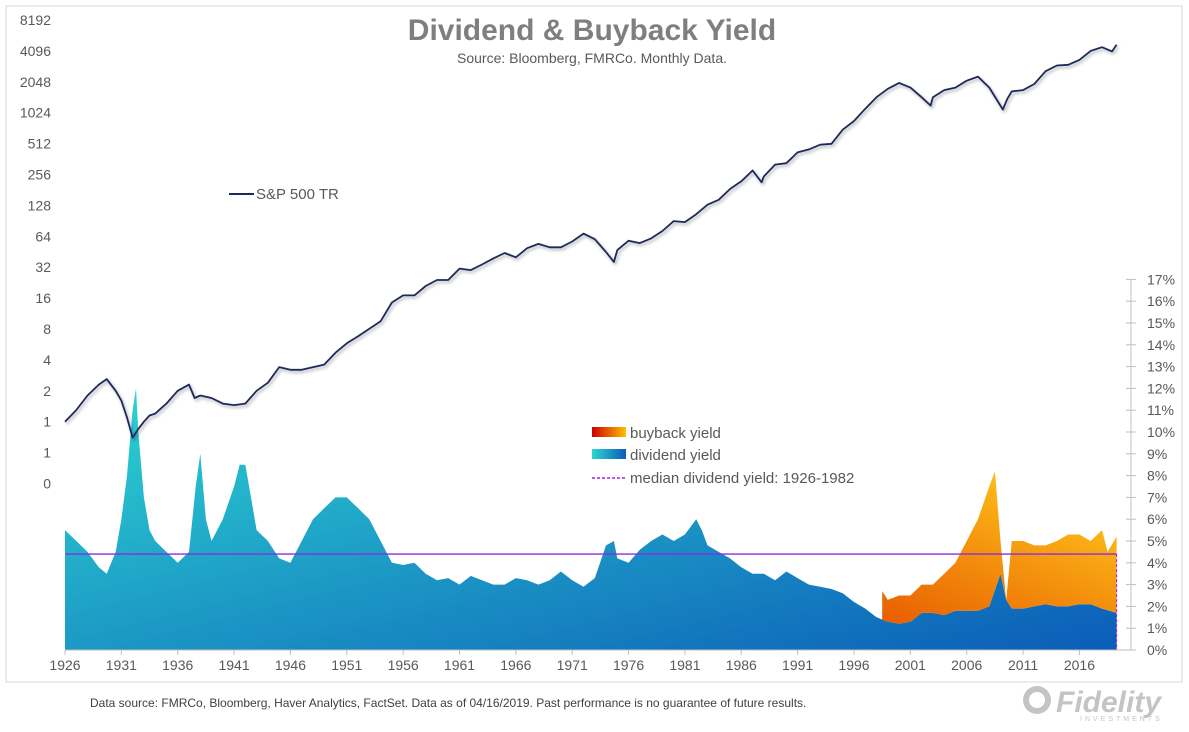 The height and width of the screenshot is (732, 1189). Describe the element at coordinates (1161, 279) in the screenshot. I see `right-axis-label: 17%` at that location.